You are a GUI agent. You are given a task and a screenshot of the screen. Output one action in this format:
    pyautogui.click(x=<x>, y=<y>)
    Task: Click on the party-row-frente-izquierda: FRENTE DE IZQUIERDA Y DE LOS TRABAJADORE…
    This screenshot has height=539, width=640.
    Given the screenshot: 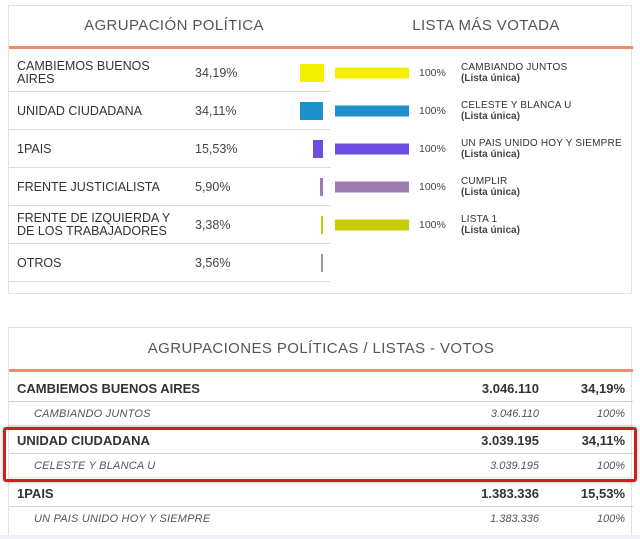 What is the action you would take?
    pyautogui.click(x=321, y=225)
    